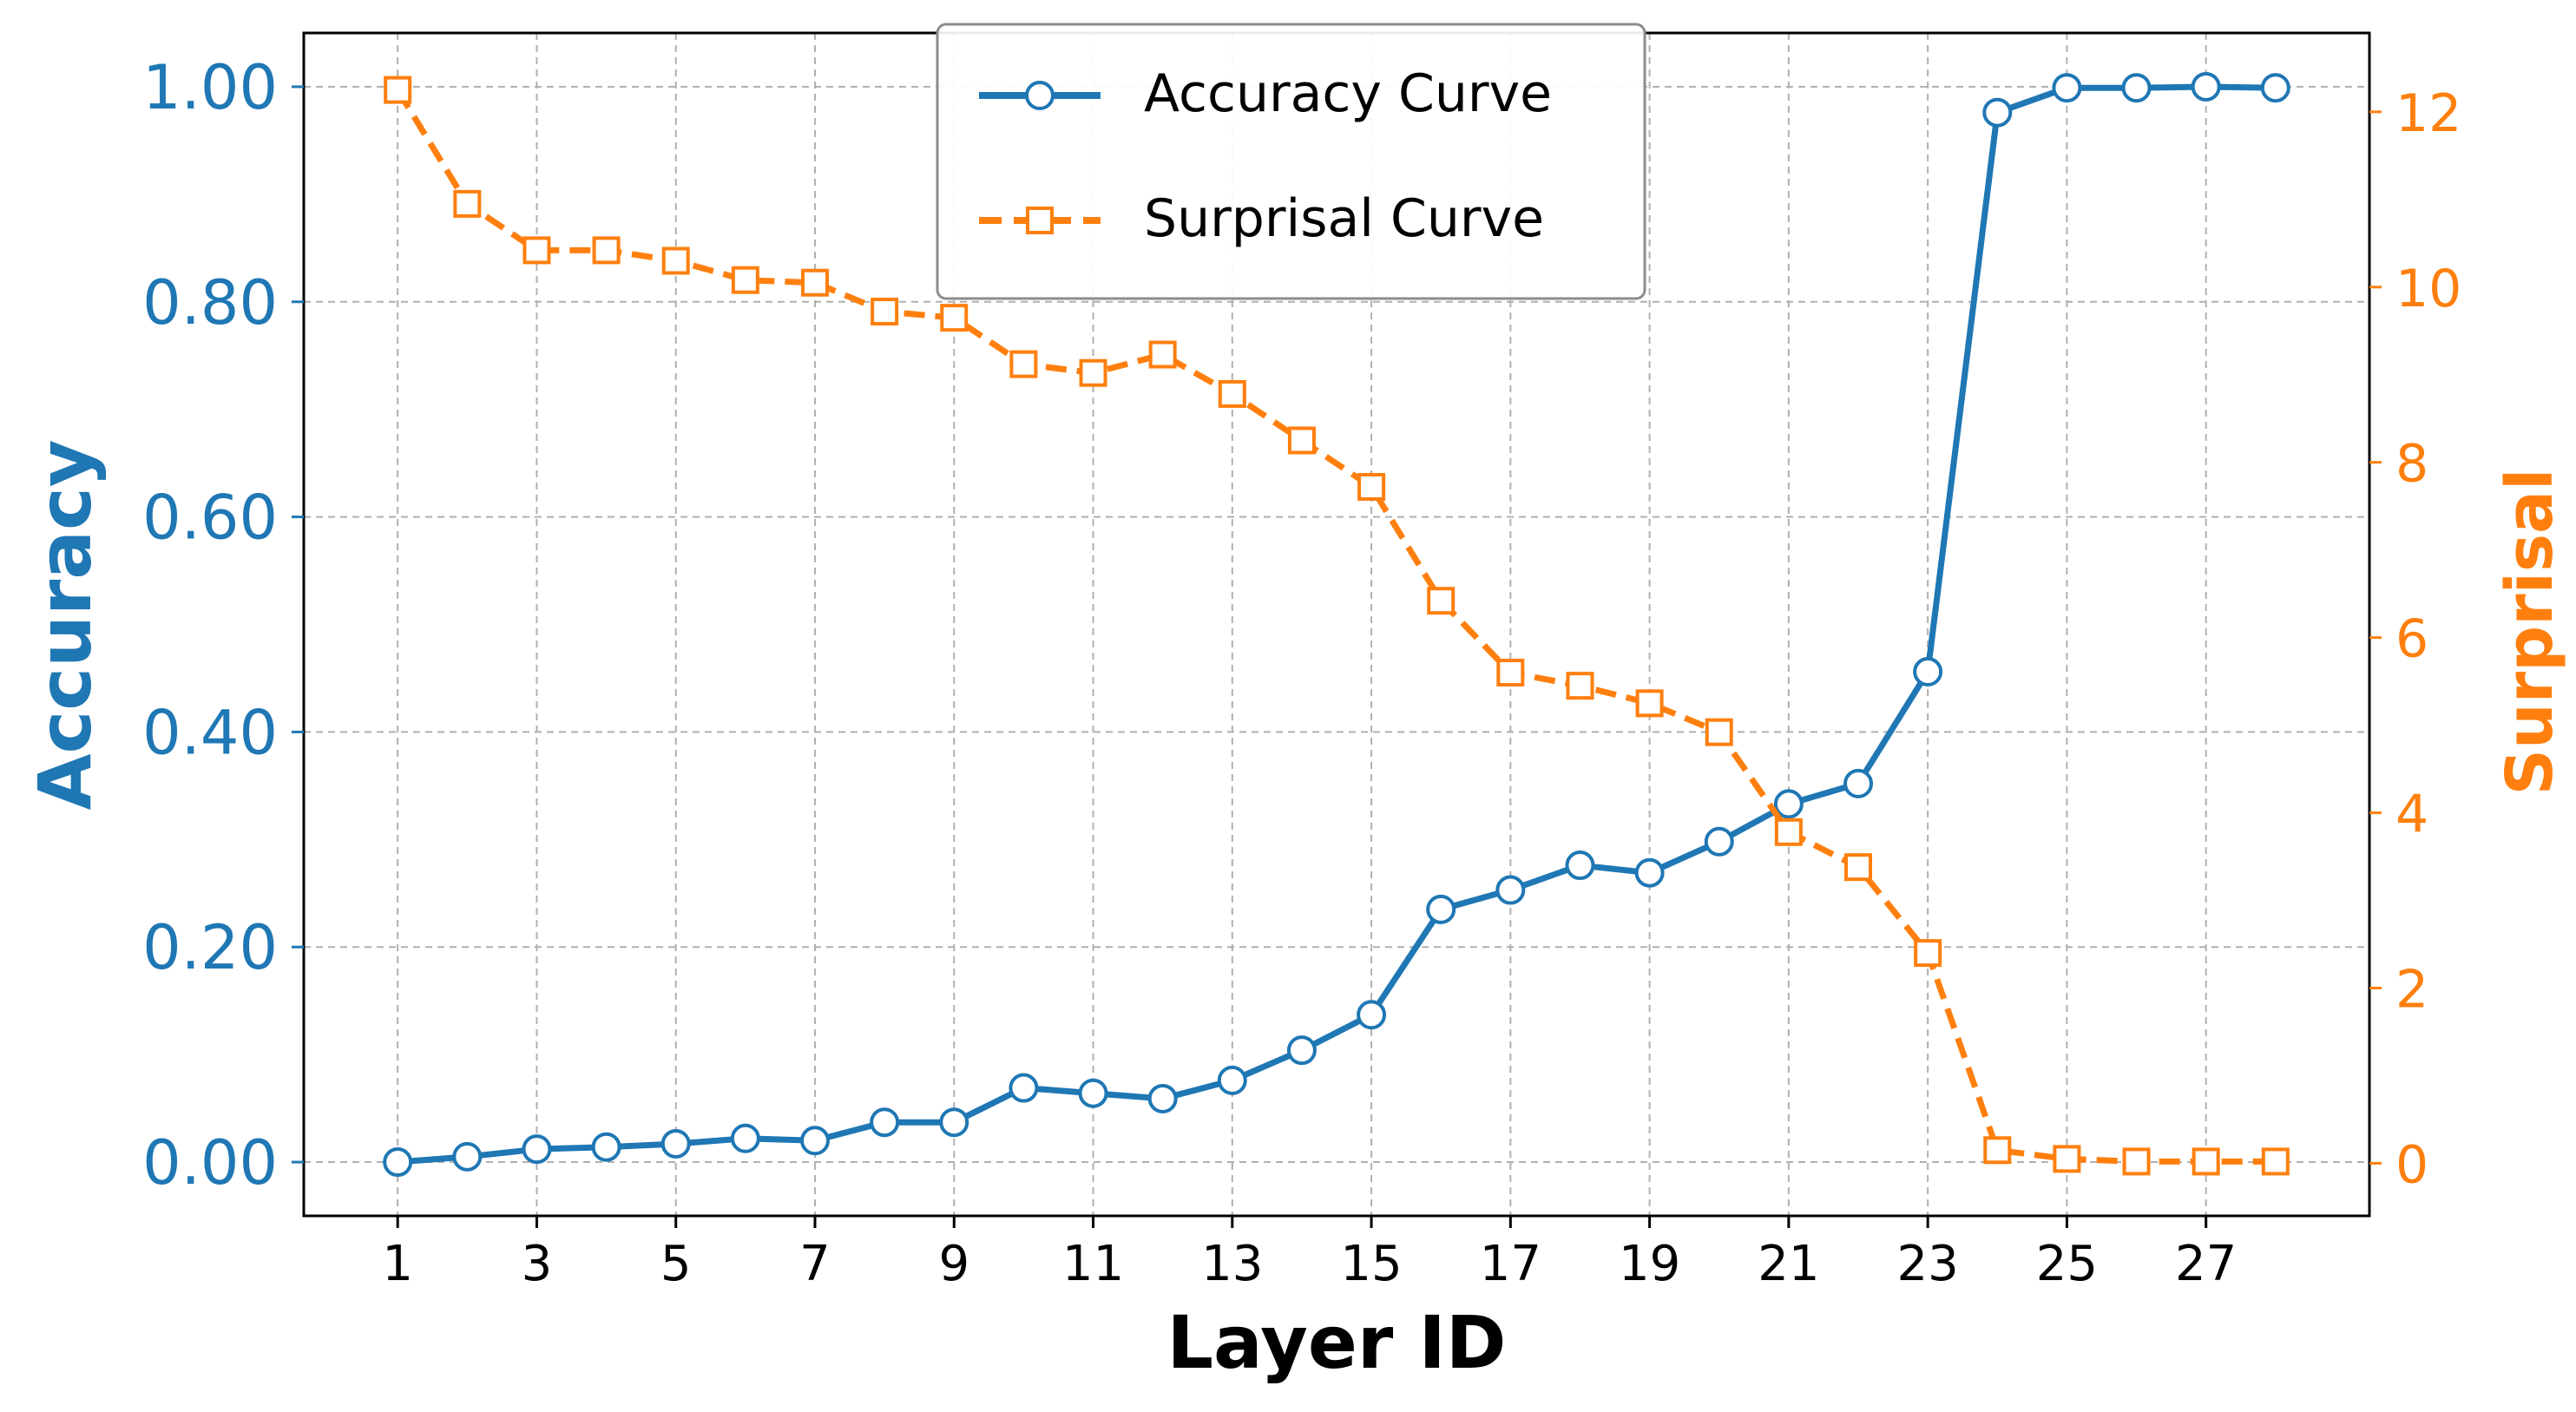 This screenshot has width=2576, height=1412. Describe the element at coordinates (210, 1163) in the screenshot. I see `y-left-tick-label: 0.00` at that location.